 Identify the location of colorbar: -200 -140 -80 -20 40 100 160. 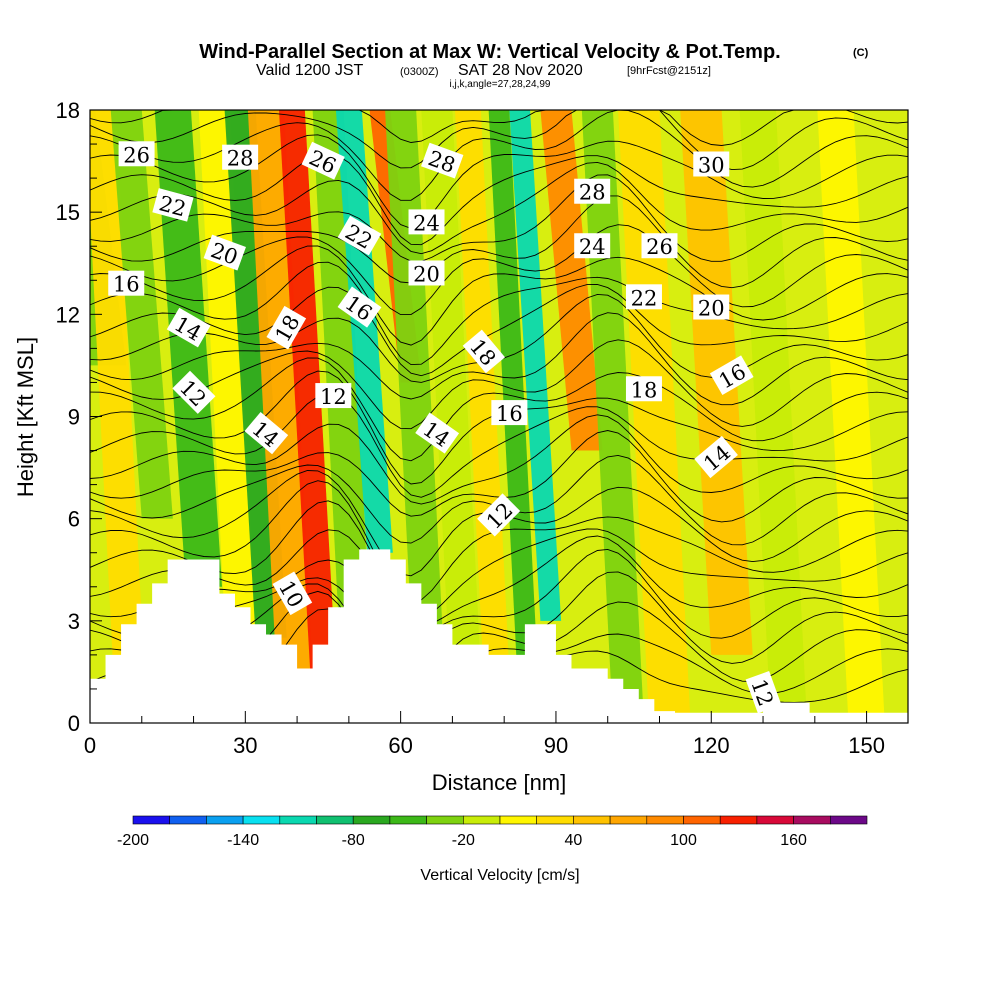
(492, 832).